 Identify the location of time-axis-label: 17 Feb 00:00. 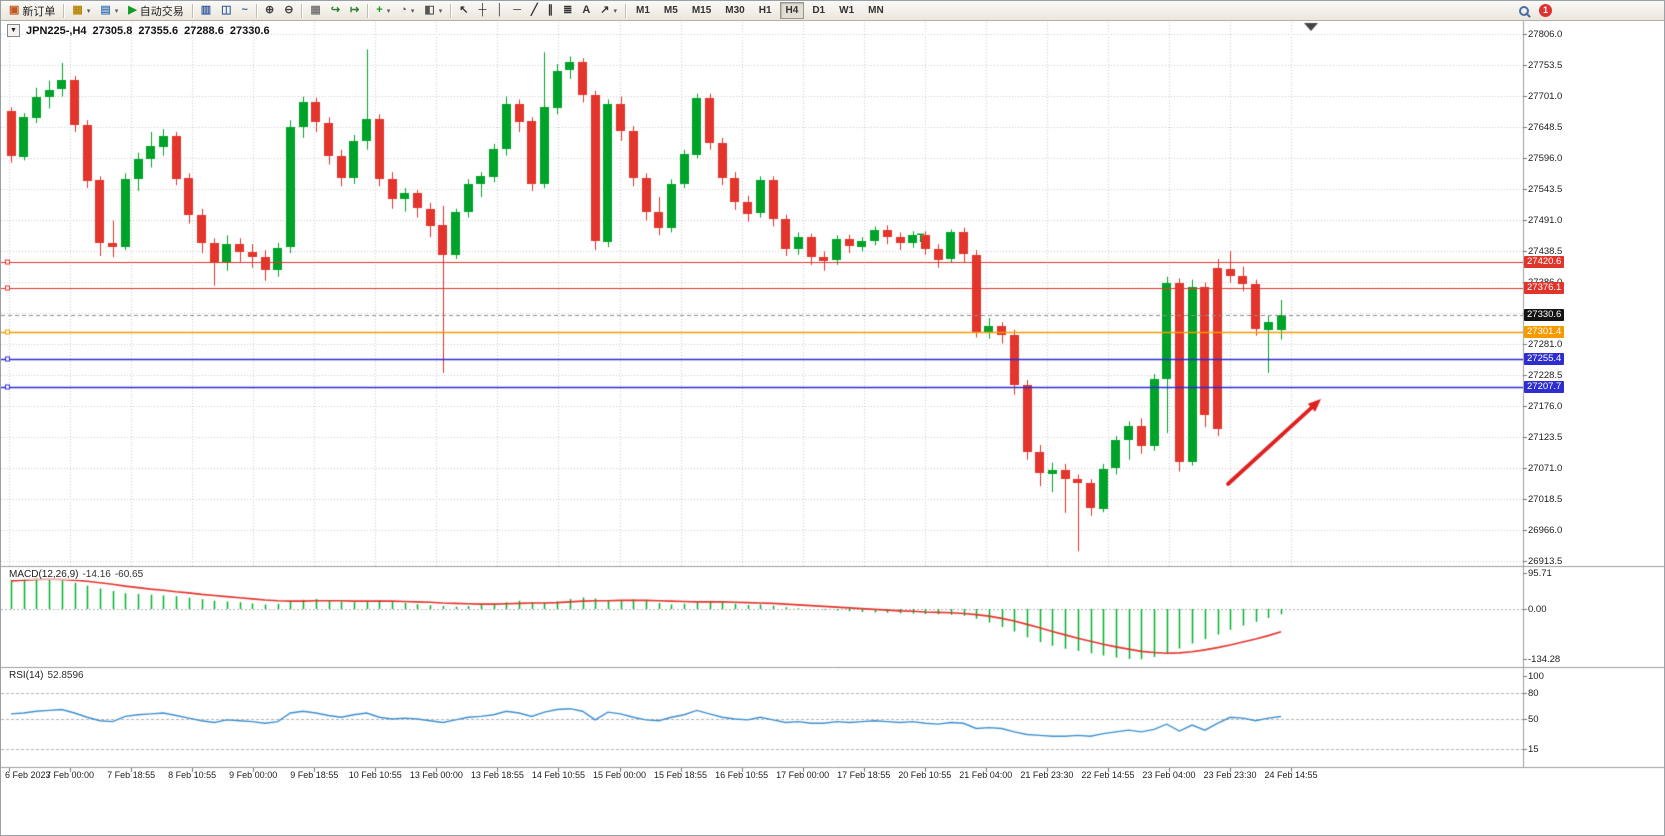
(803, 775).